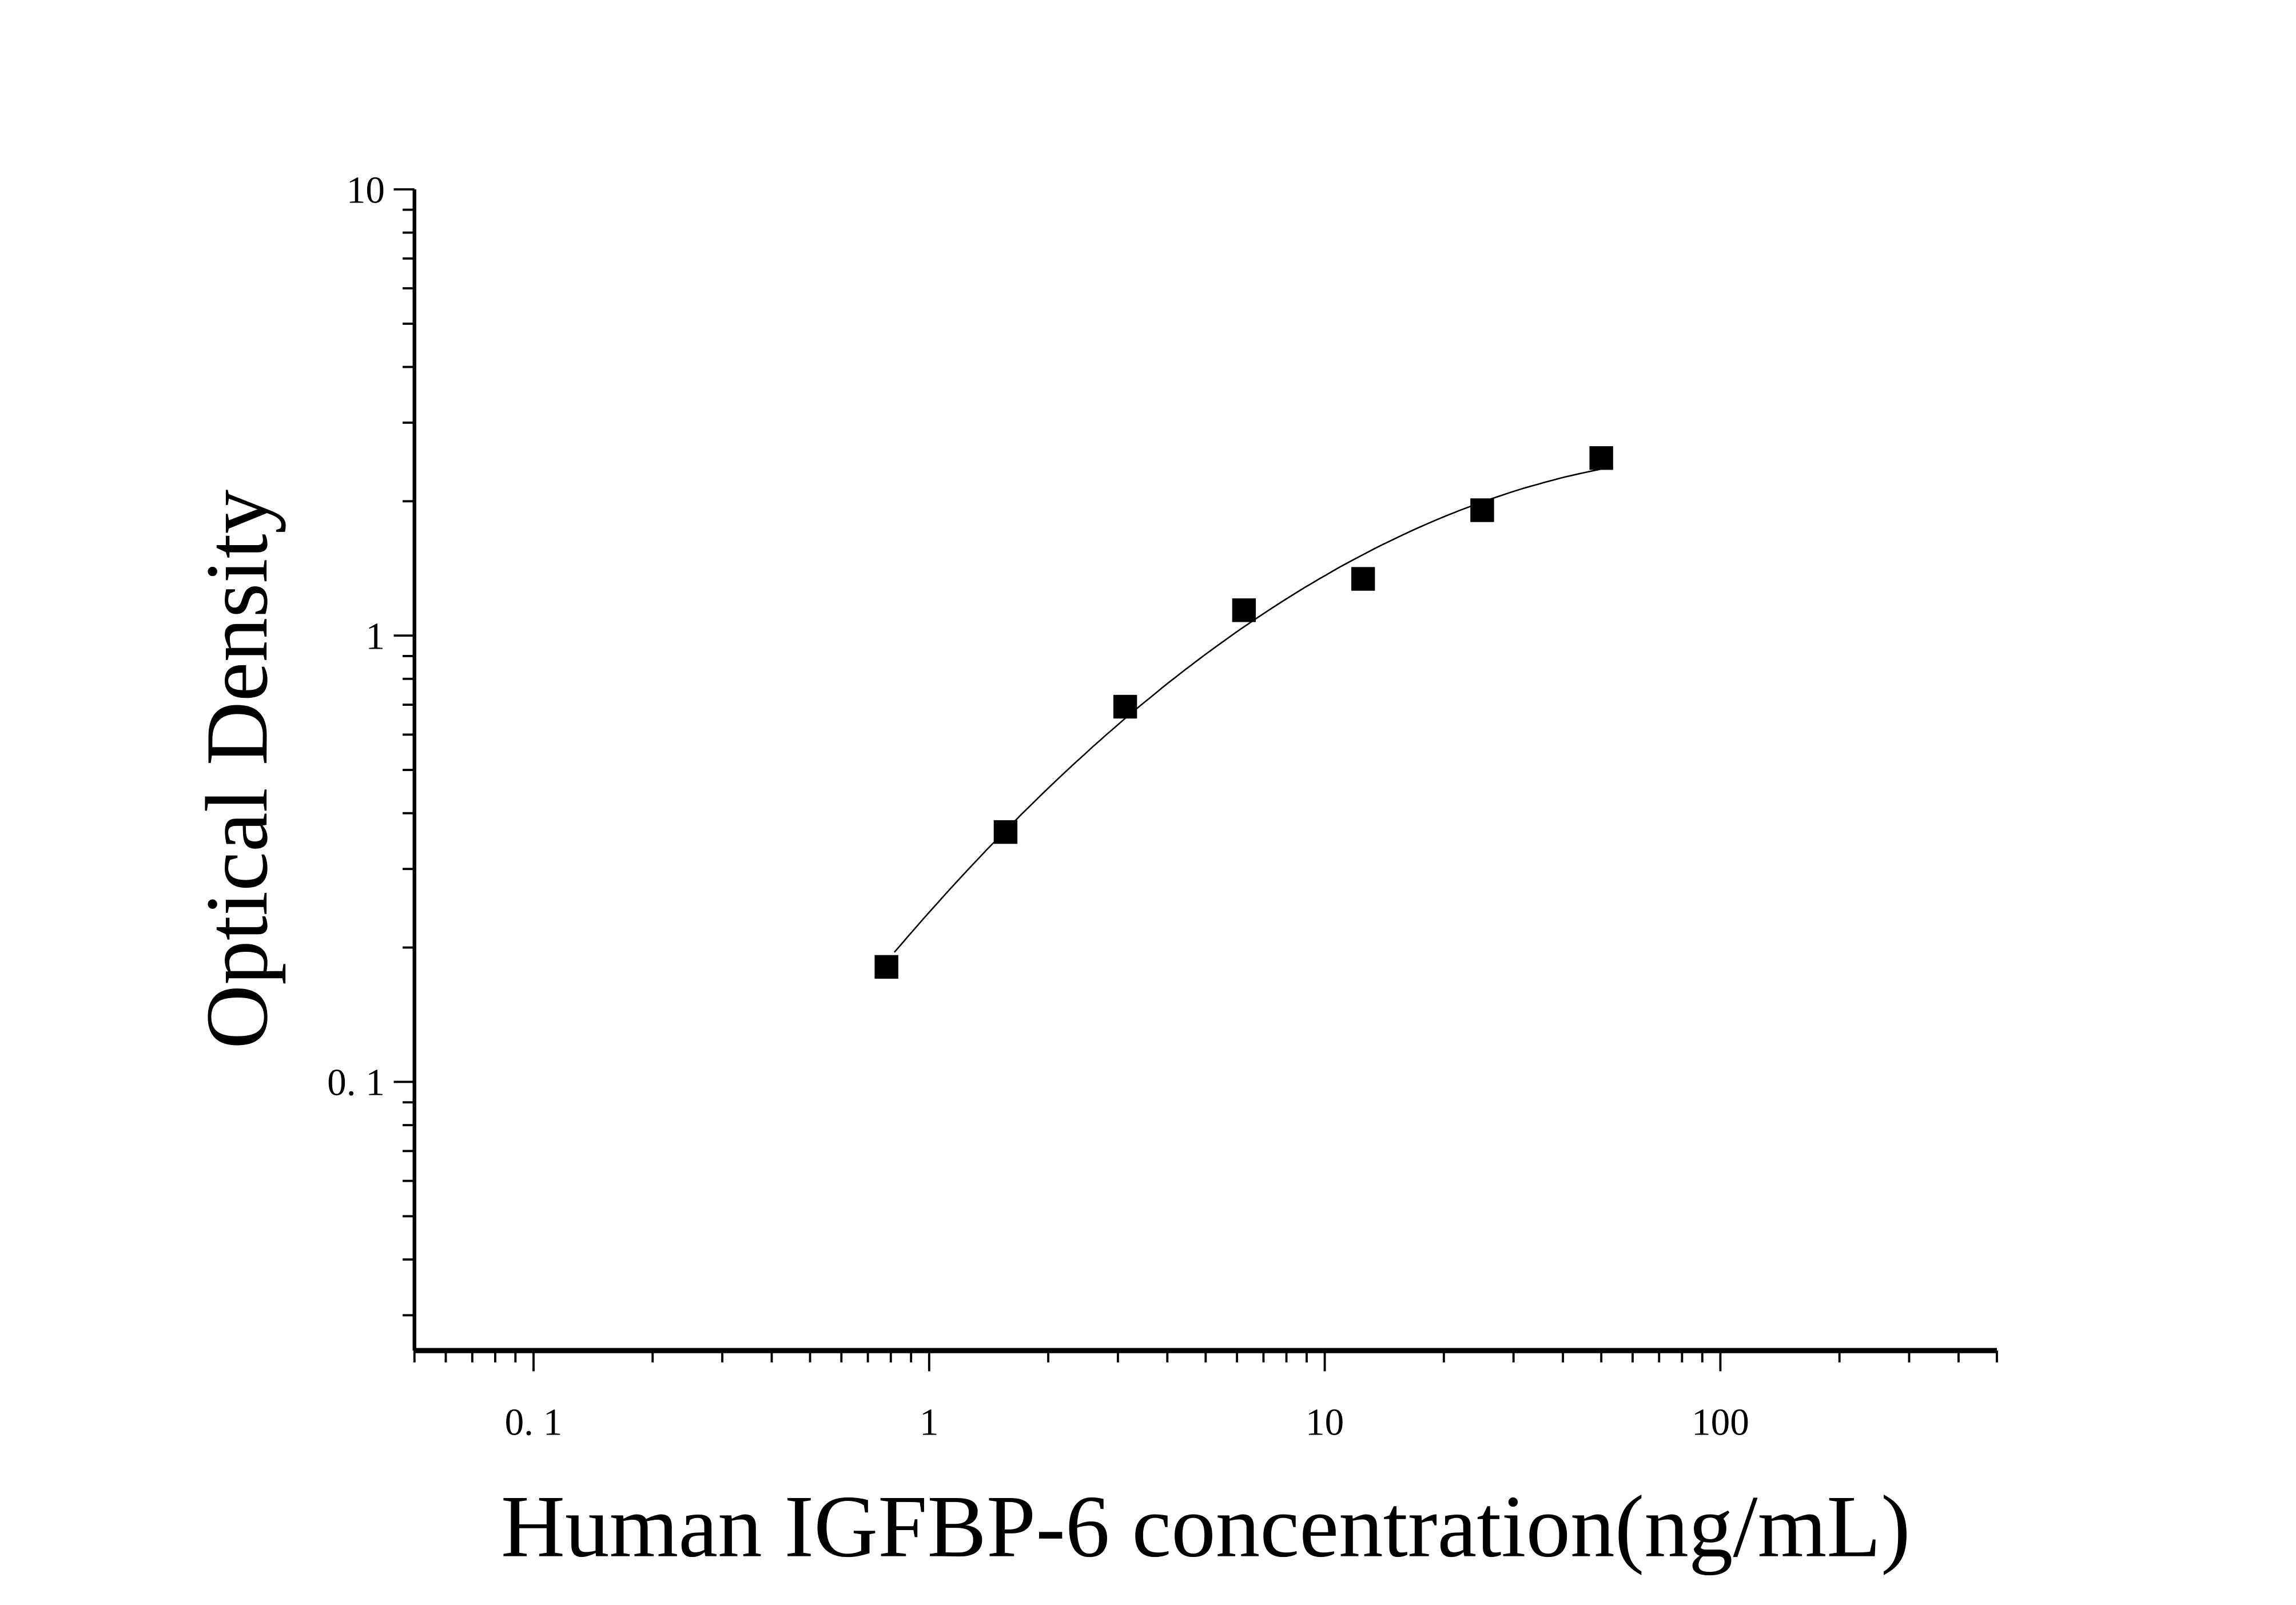 The height and width of the screenshot is (1605, 2296). What do you see at coordinates (929, 1422) in the screenshot?
I see `x-tick-label: 1` at bounding box center [929, 1422].